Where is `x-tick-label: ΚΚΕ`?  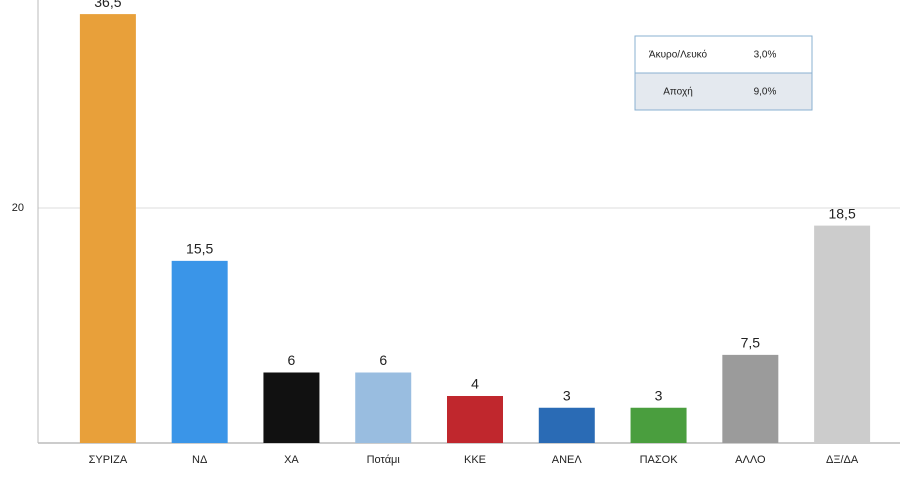 x-tick-label: ΚΚΕ is located at coordinates (475, 460).